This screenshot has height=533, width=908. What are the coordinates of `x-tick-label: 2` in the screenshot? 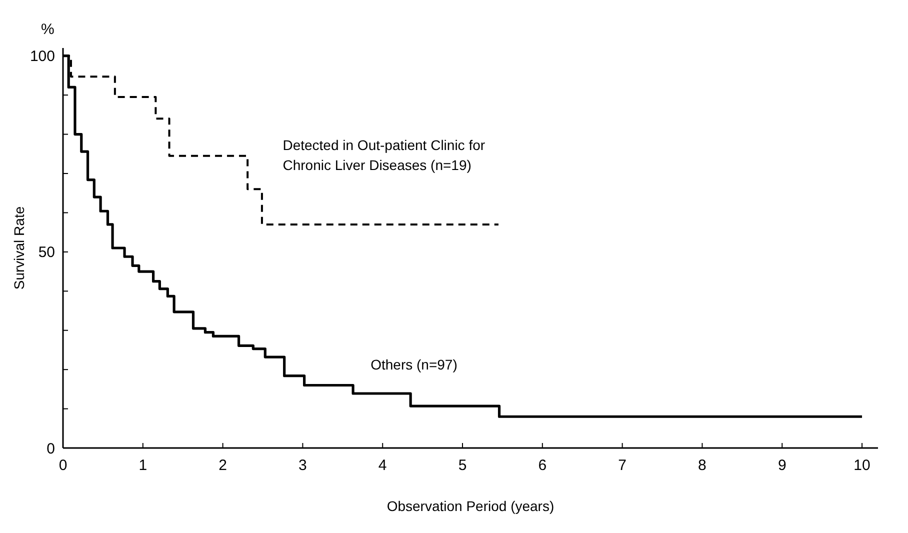 It's located at (222, 465).